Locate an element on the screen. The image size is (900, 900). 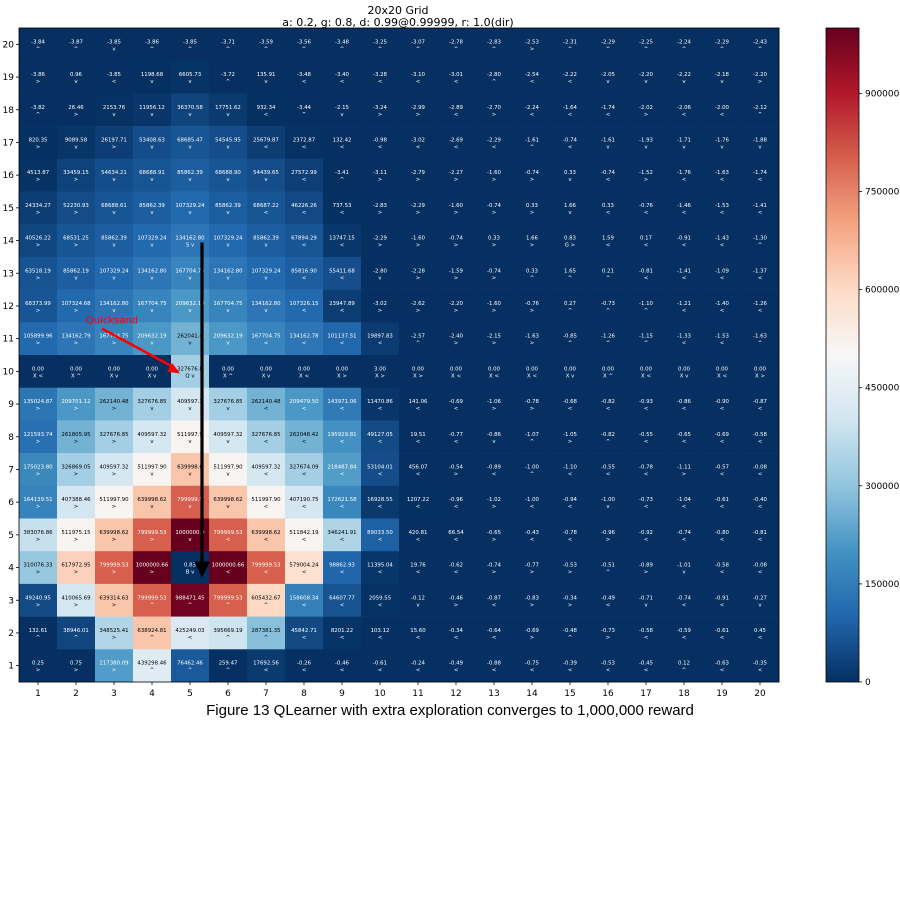
x-tick-label: 4 is located at coordinates (152, 694).